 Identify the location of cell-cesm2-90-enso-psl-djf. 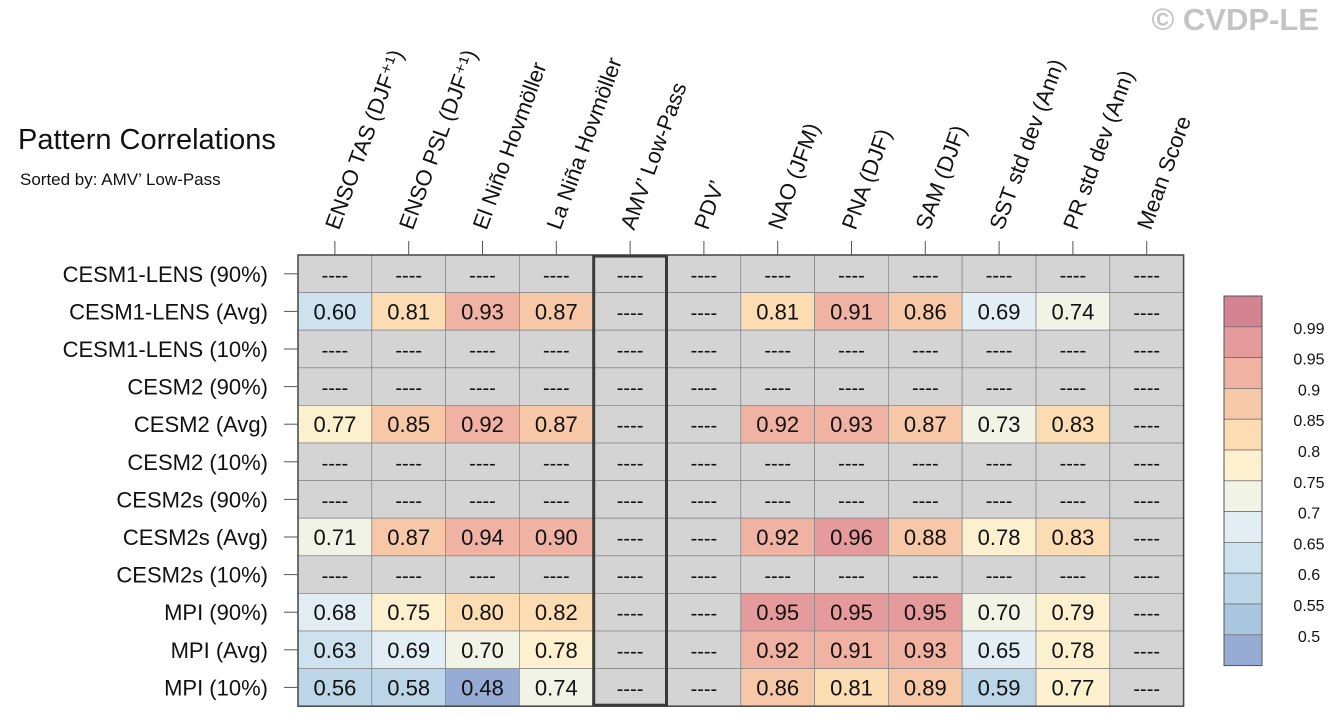
(408, 386).